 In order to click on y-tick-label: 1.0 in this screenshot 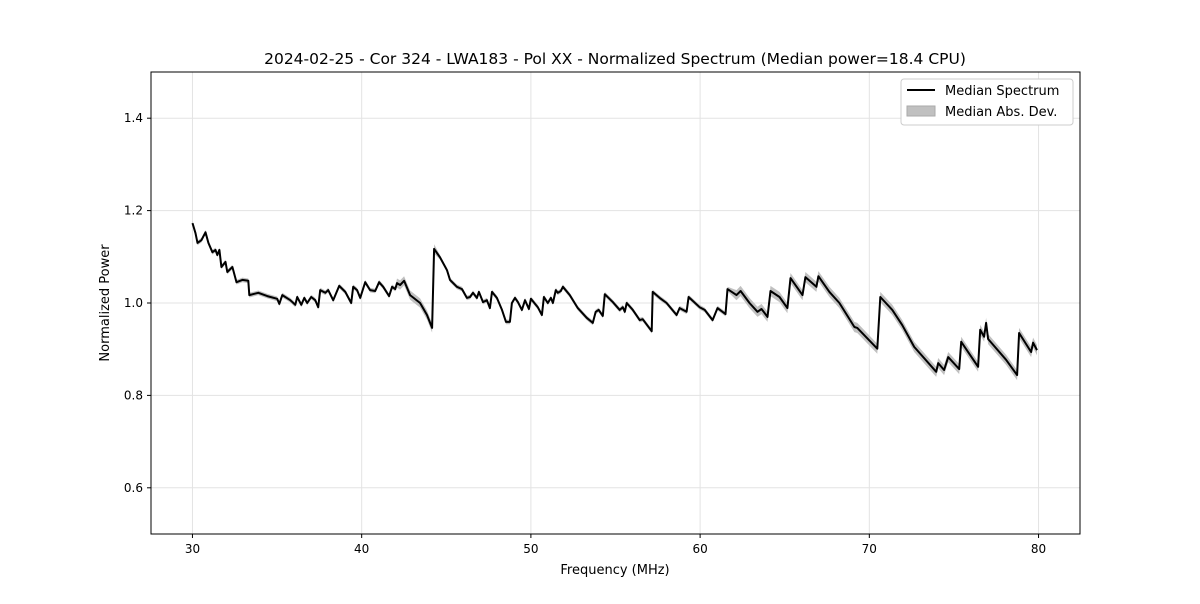, I will do `click(133, 303)`.